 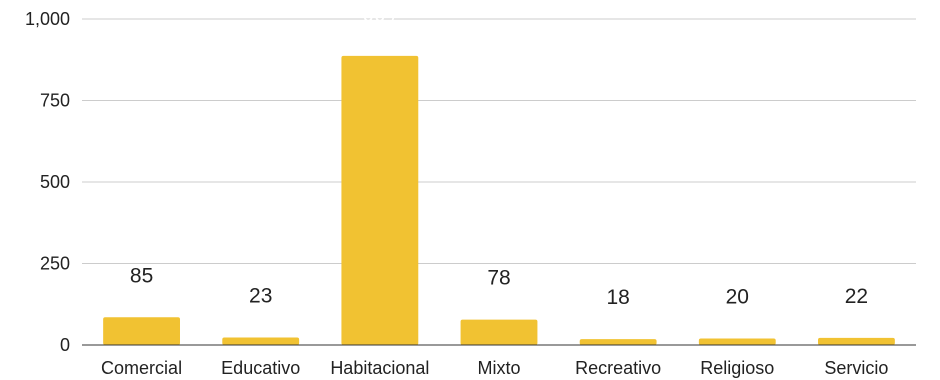 What do you see at coordinates (141, 275) in the screenshot?
I see `data-label: 85` at bounding box center [141, 275].